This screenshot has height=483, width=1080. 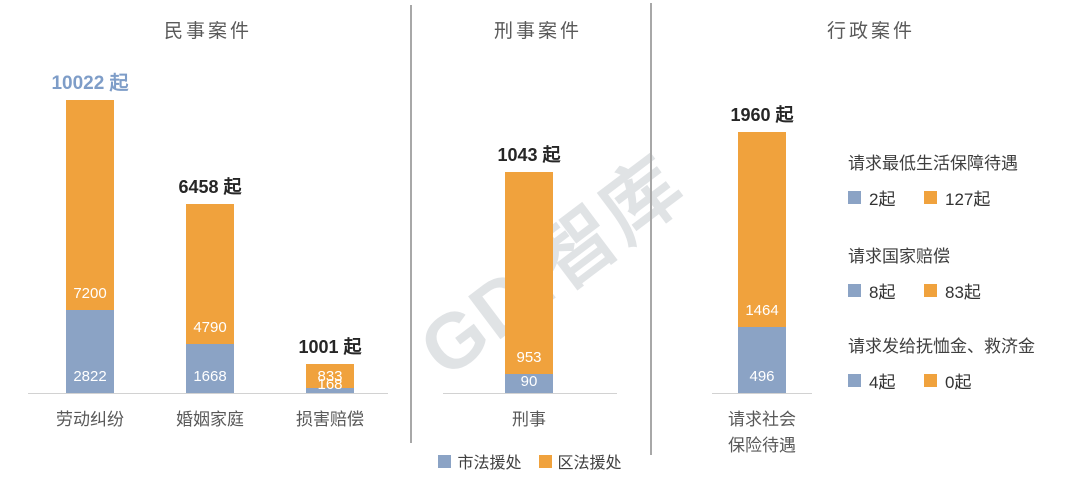 I want to click on bar-category-line: 劳动纠纷, so click(x=90, y=419).